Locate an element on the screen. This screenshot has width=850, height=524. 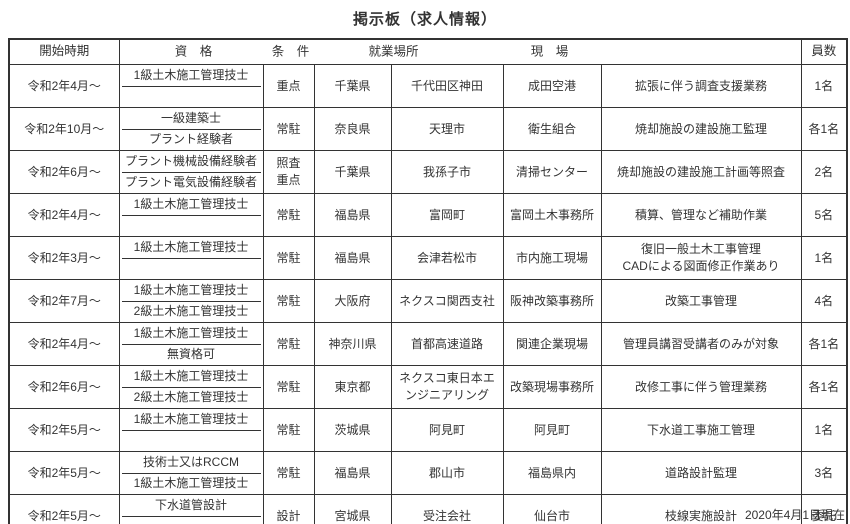
page-title: 掲示板（求人情報） is located at coordinates (424, 19).